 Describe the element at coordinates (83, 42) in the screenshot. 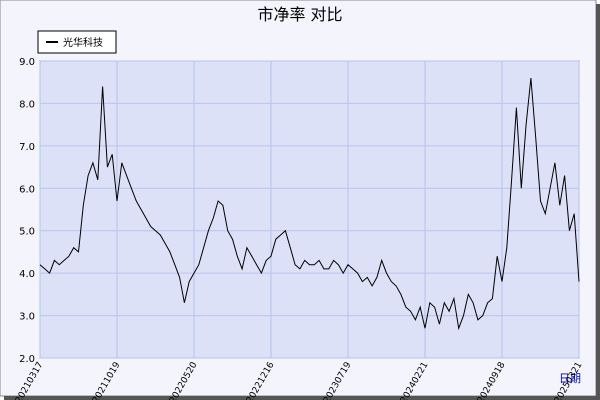

I see `legend-label: 光华科技` at that location.